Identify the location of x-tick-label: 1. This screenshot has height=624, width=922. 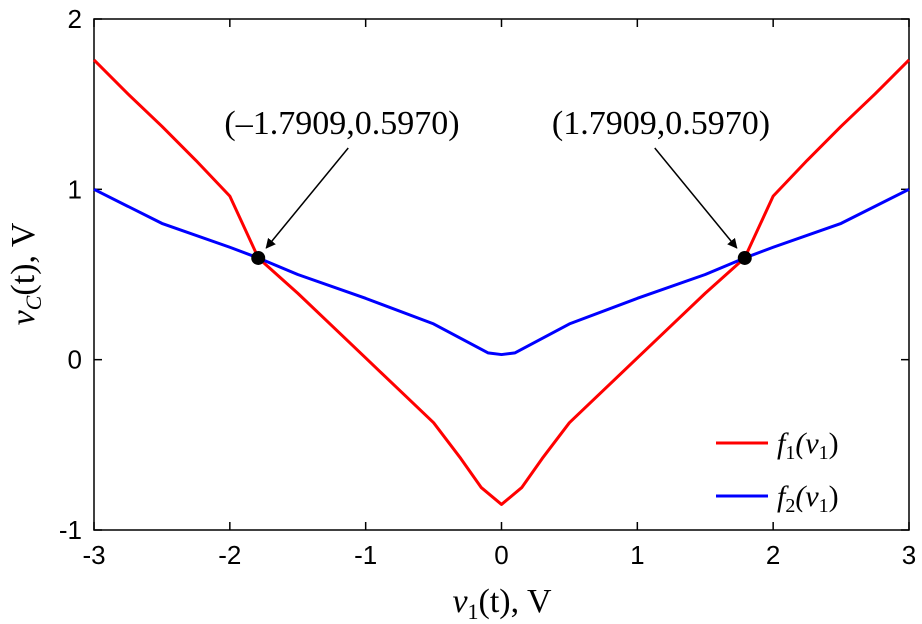
(637, 555).